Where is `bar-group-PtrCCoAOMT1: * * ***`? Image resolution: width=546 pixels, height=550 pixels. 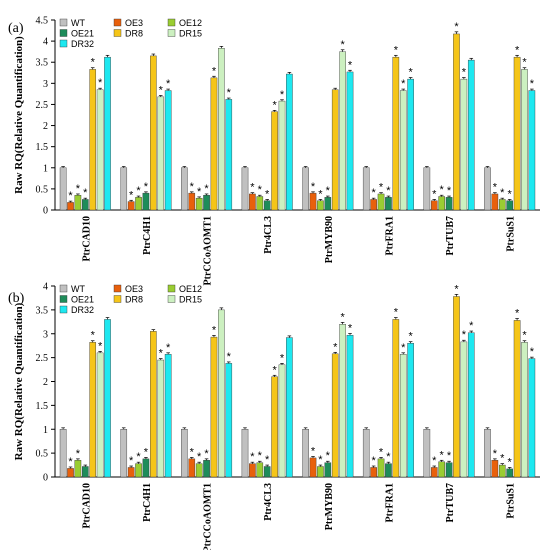
bar-group-PtrCCoAOMT1: * * *** is located at coordinates (207, 392).